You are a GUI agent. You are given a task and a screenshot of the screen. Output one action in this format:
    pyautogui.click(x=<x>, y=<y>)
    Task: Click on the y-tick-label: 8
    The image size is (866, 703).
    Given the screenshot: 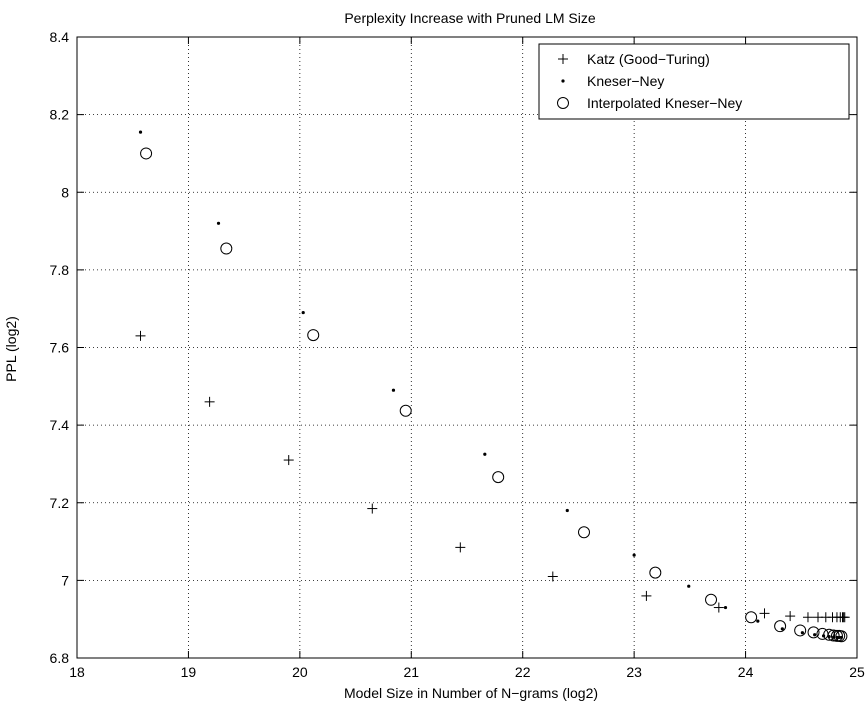 What is the action you would take?
    pyautogui.click(x=65, y=192)
    